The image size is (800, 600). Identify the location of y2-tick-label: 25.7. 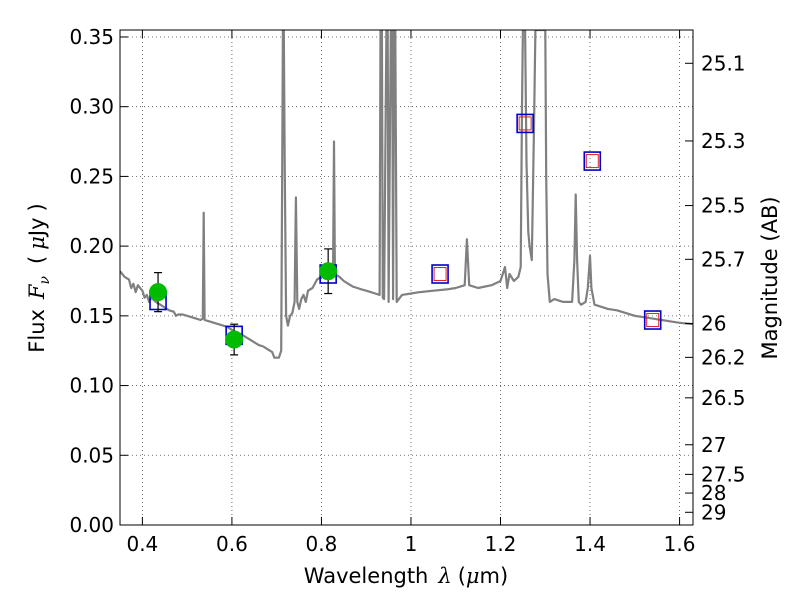
(723, 259).